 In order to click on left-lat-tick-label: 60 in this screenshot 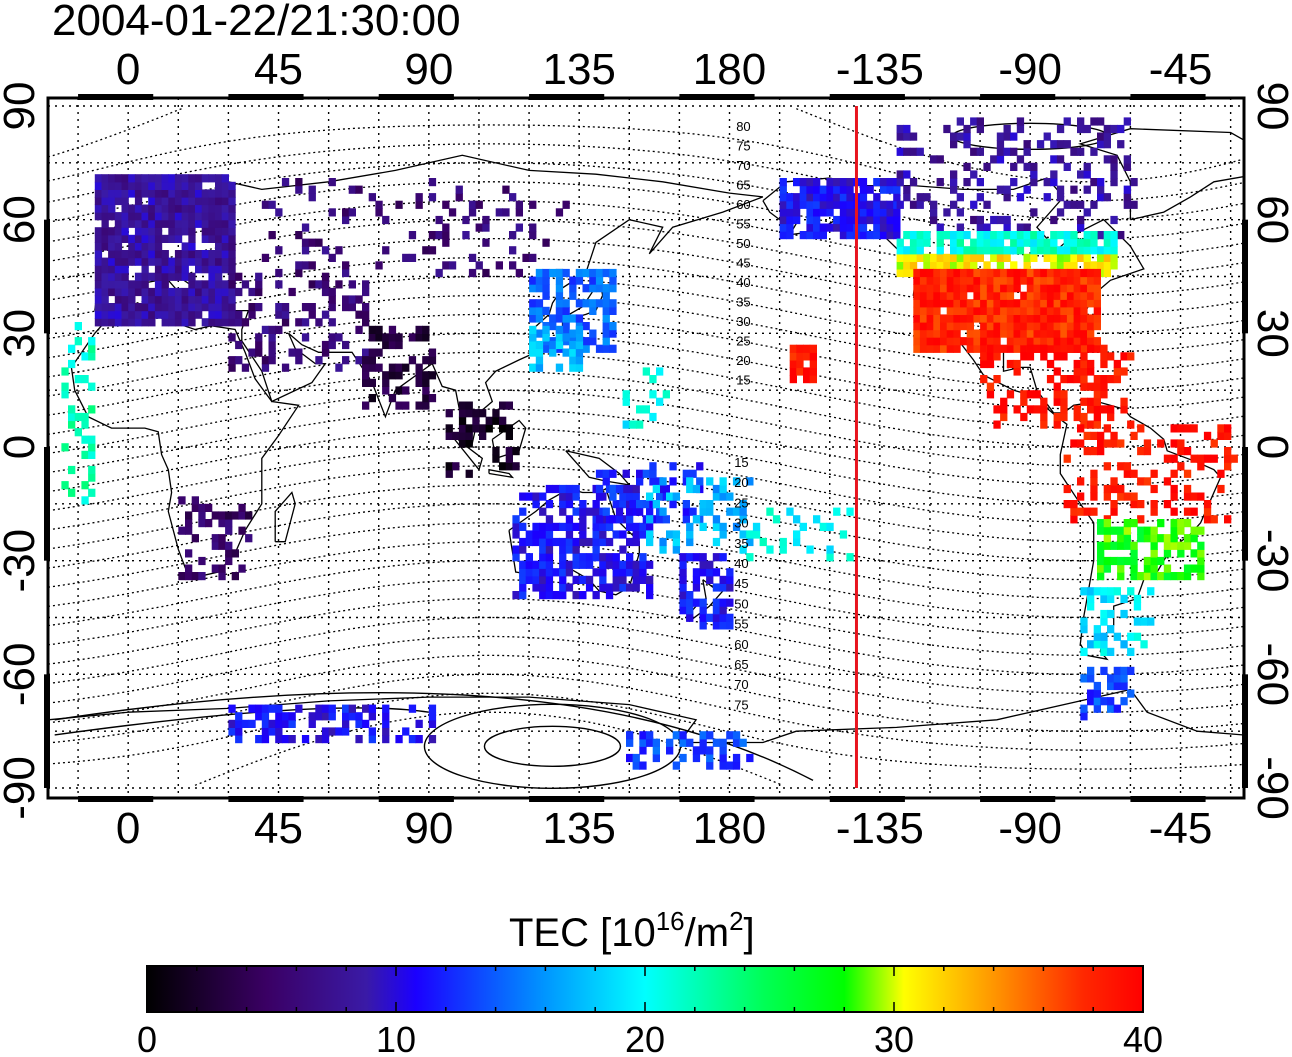, I will do `click(22, 219)`.